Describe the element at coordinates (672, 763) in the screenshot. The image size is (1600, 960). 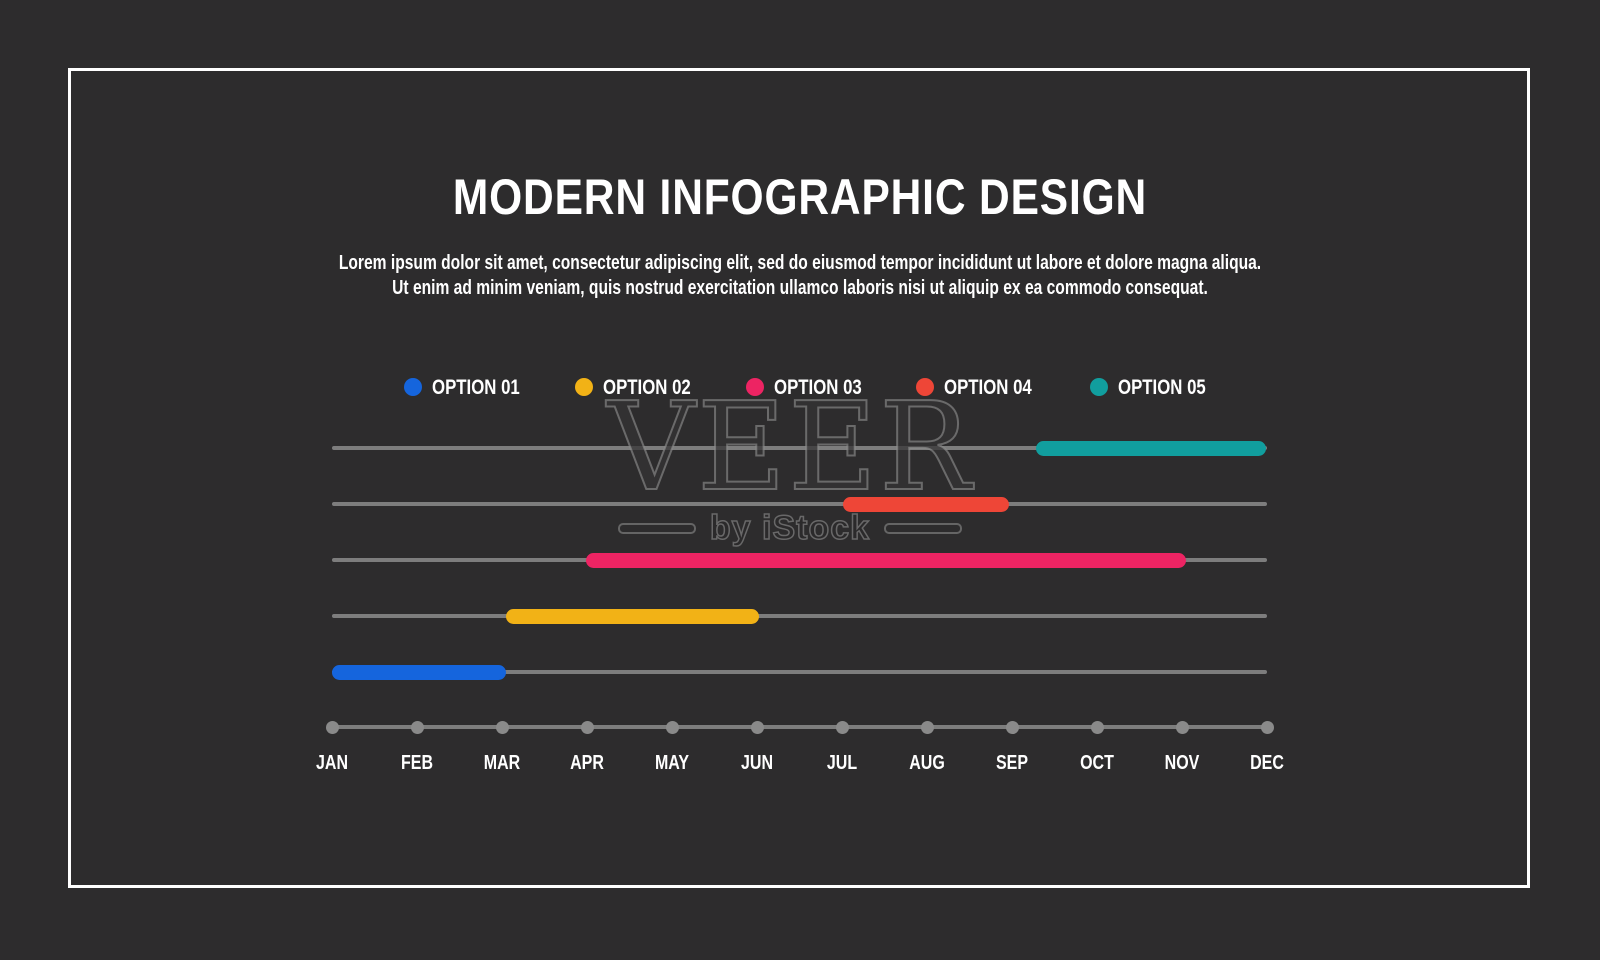
I see `month-label-may: MAY` at that location.